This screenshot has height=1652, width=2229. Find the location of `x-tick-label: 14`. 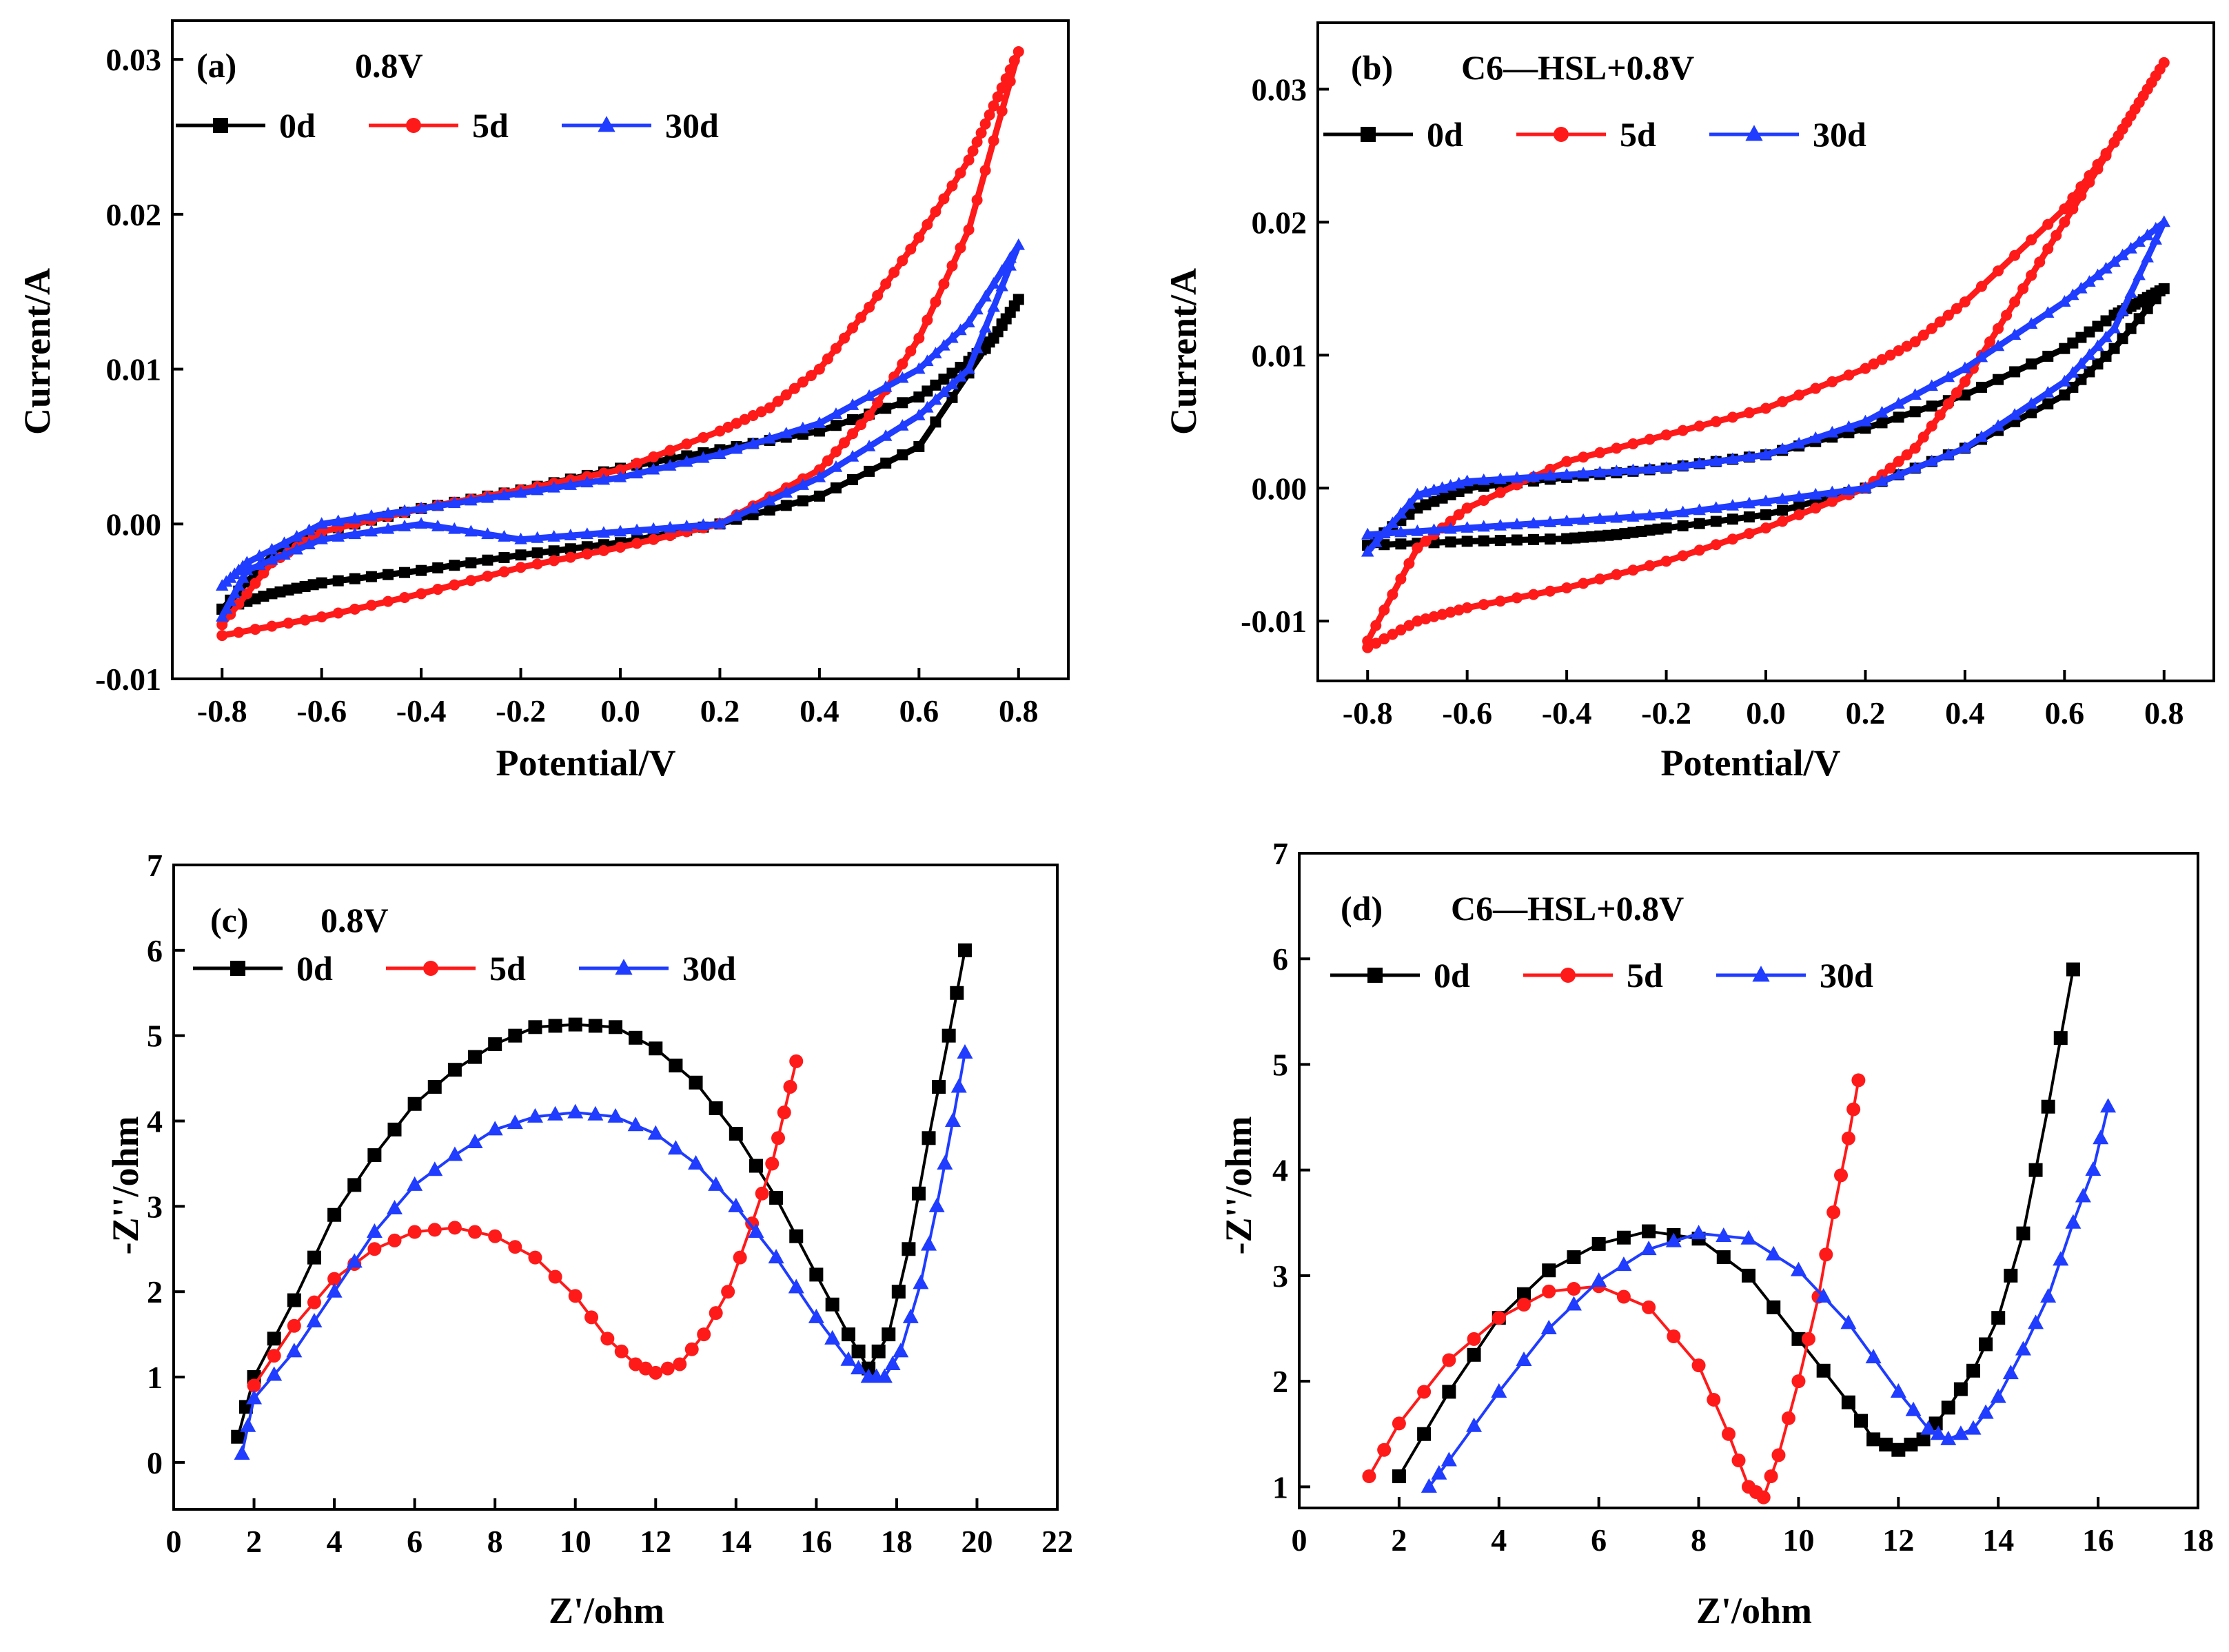

x-tick-label: 14 is located at coordinates (736, 1541).